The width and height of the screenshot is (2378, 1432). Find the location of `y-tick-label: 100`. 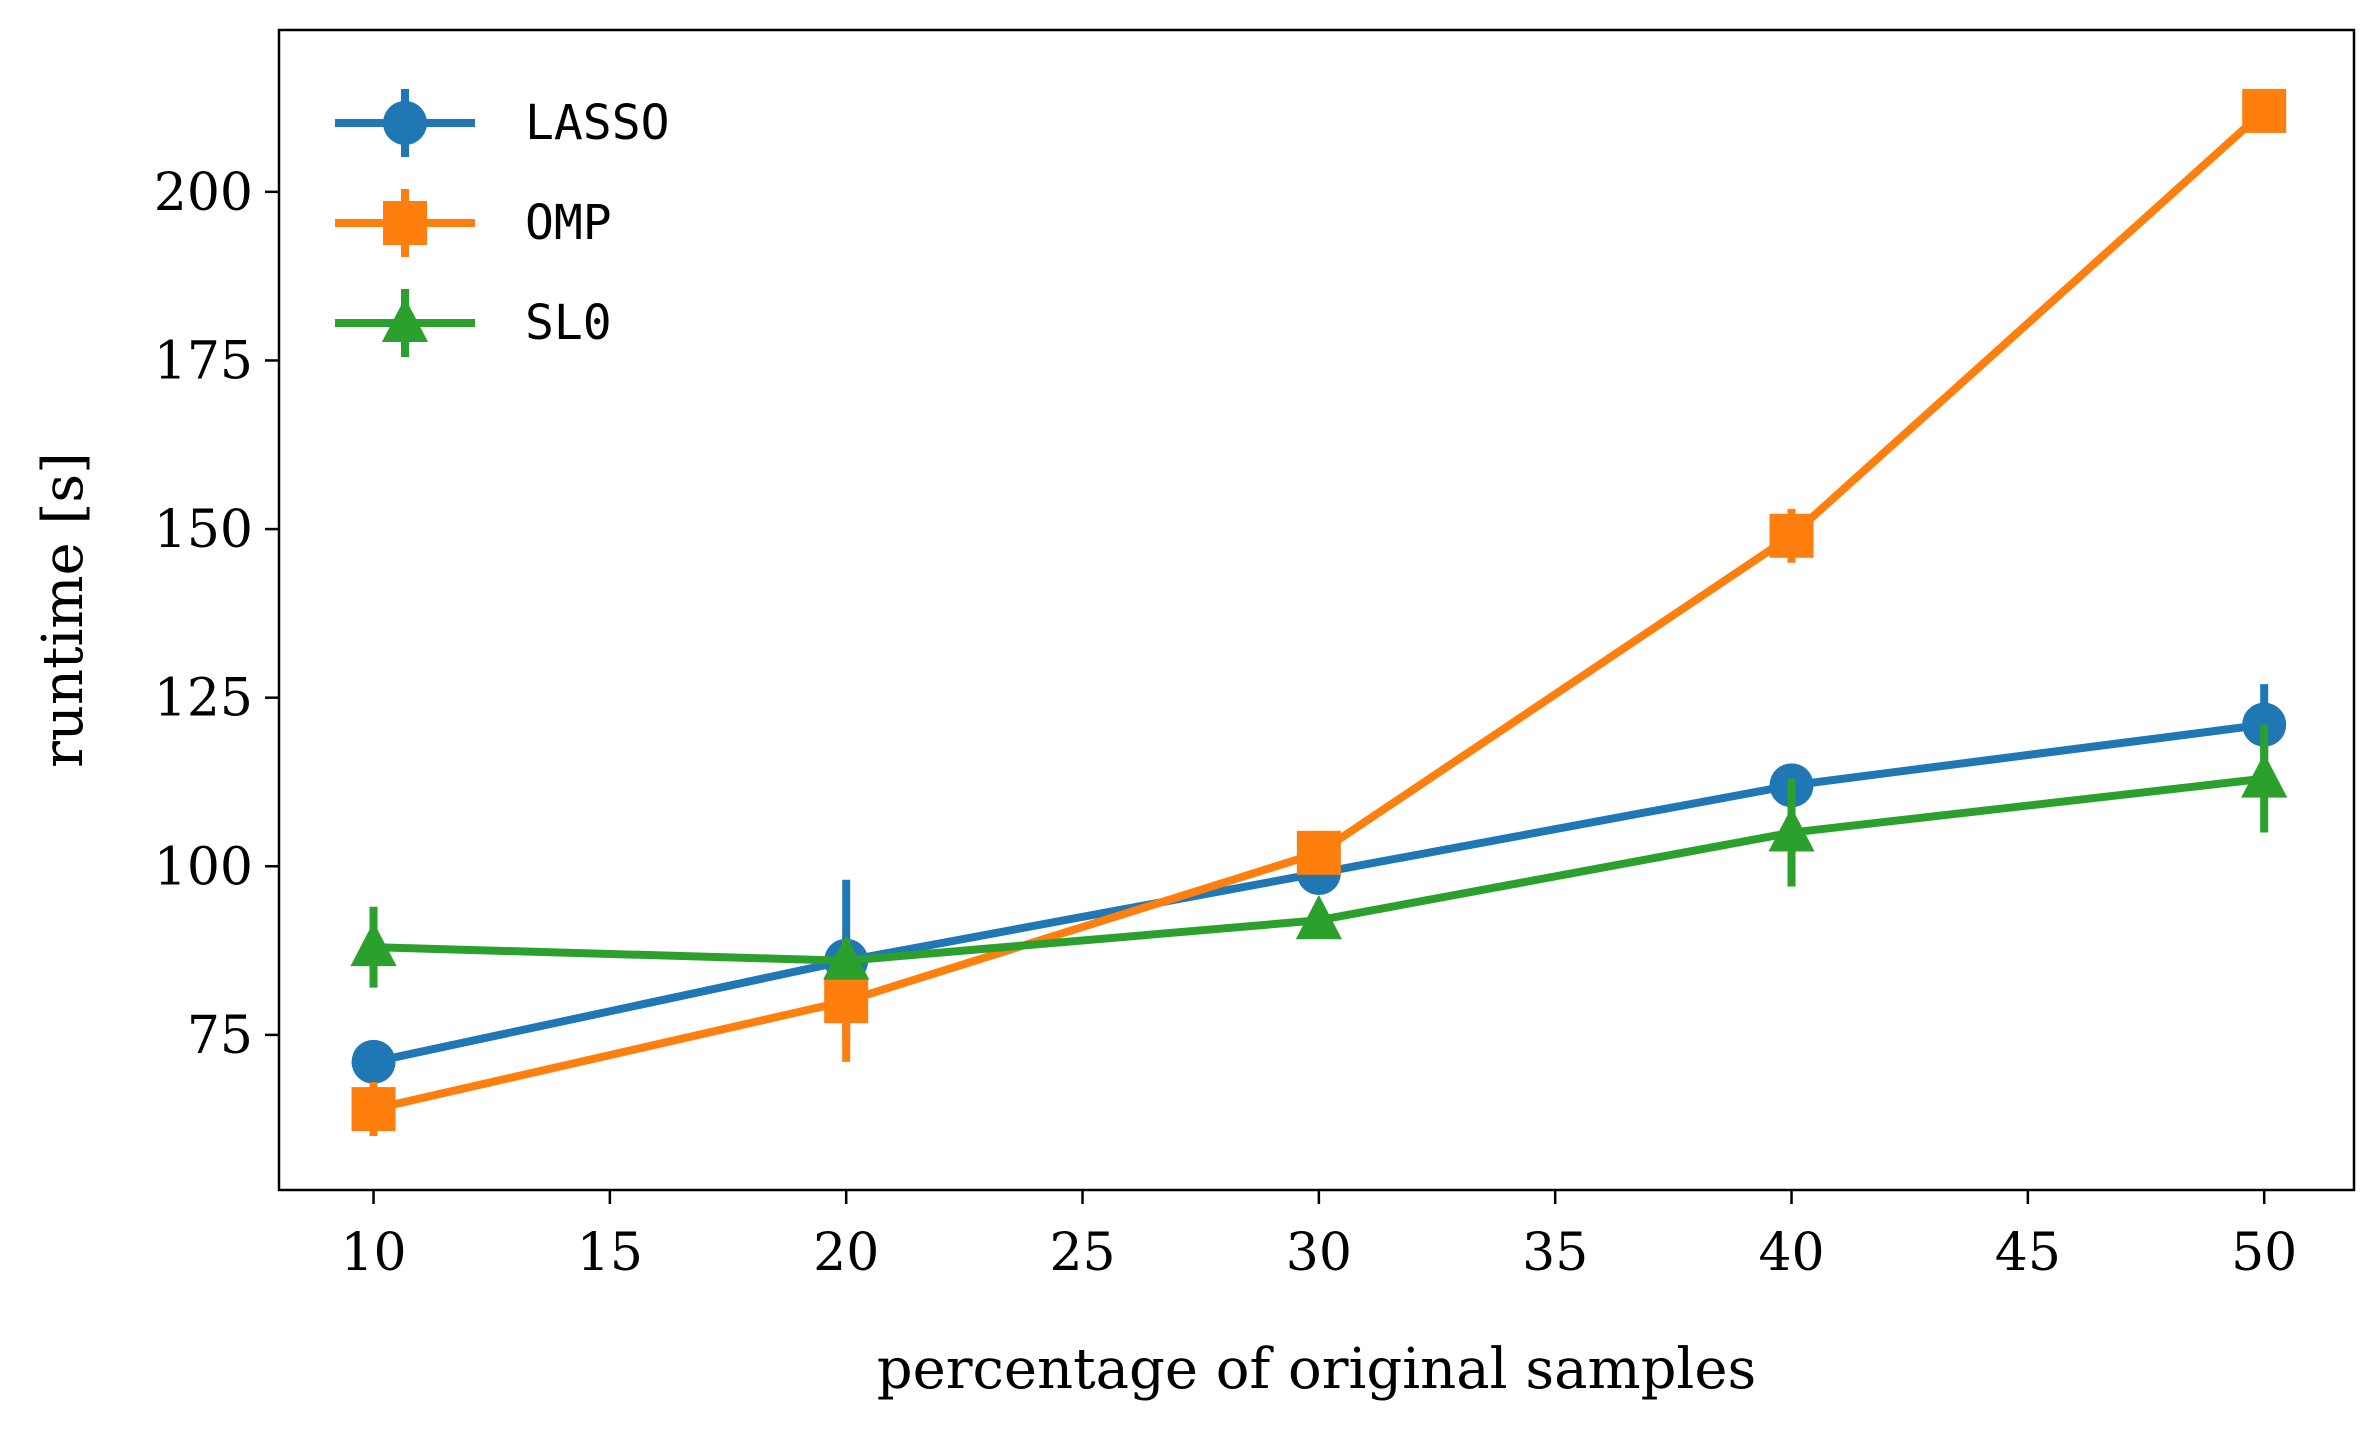

y-tick-label: 100 is located at coordinates (203, 867).